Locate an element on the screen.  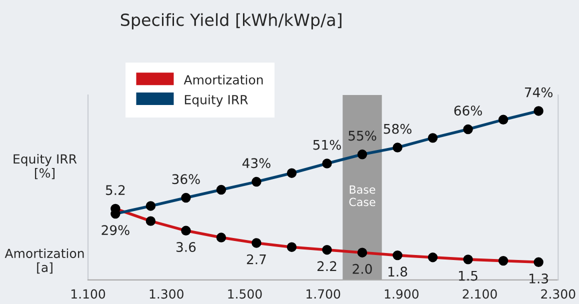
x-tick-label: 2.100 is located at coordinates (479, 294).